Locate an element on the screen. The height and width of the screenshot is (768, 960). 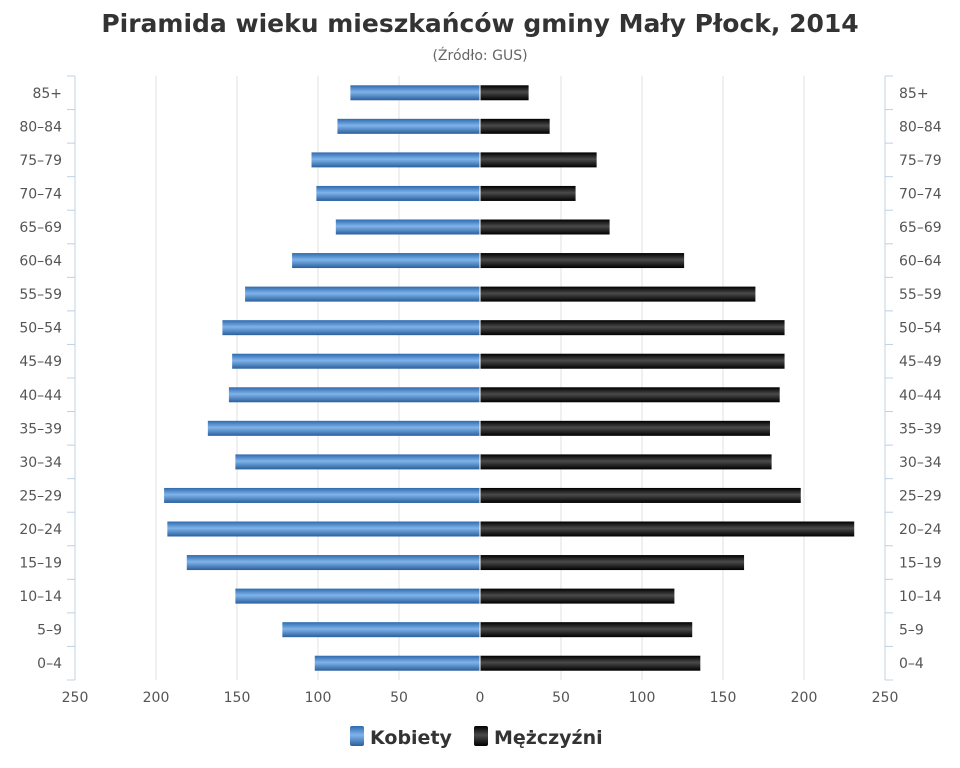
age-label-left: 10–14 is located at coordinates (40, 597).